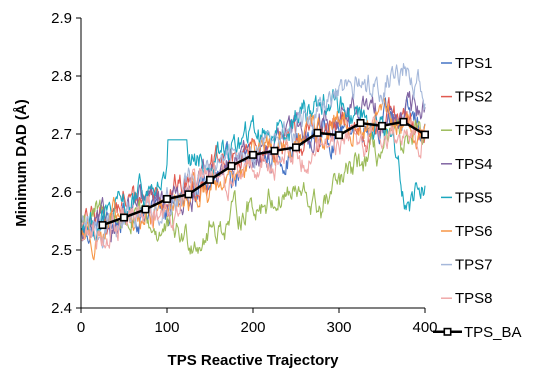 The image size is (543, 372). What do you see at coordinates (447, 331) in the screenshot?
I see `legend-marker` at bounding box center [447, 331].